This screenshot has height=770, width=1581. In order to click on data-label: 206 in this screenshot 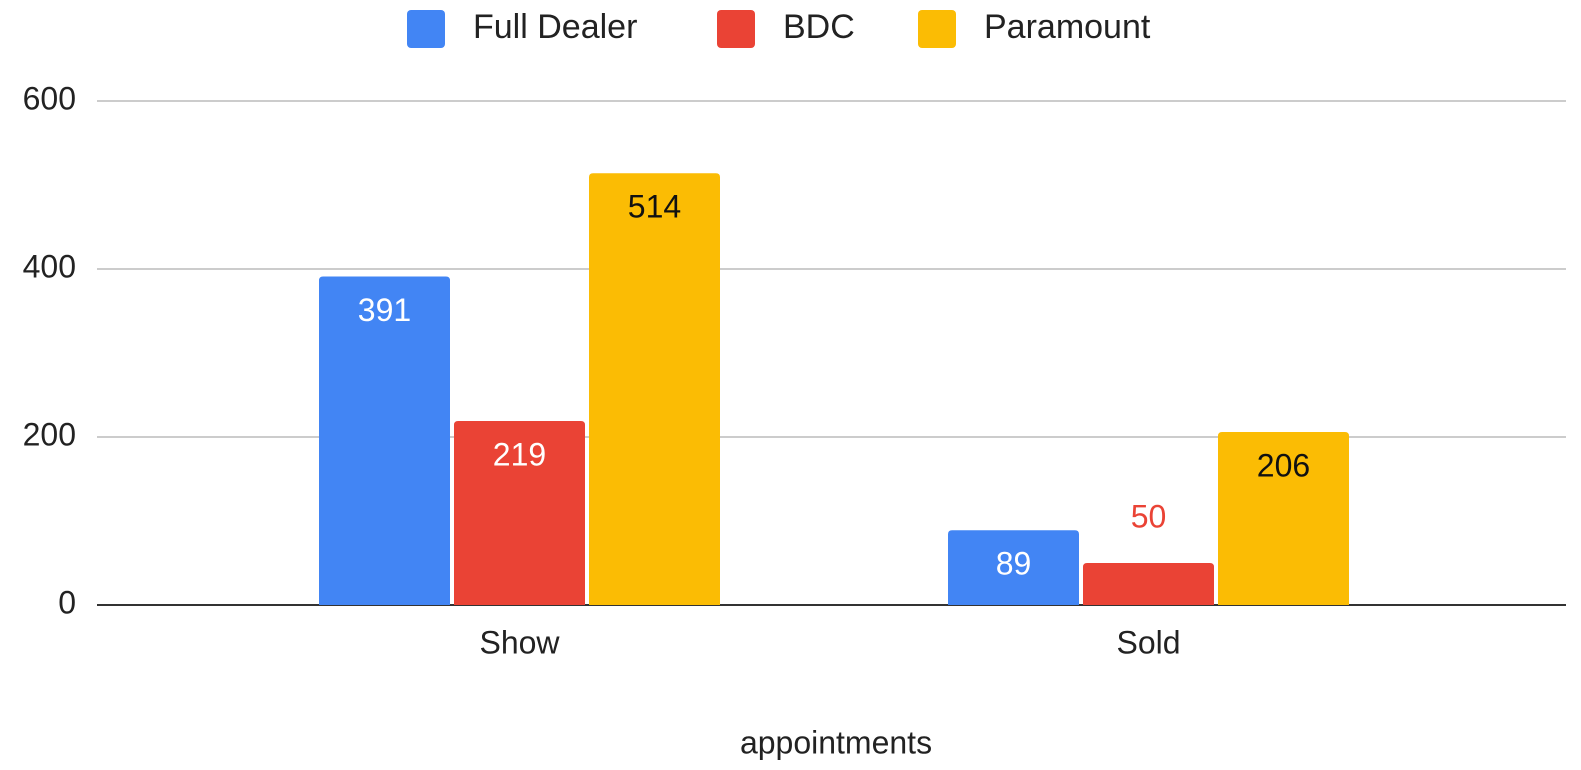, I will do `click(1283, 465)`.